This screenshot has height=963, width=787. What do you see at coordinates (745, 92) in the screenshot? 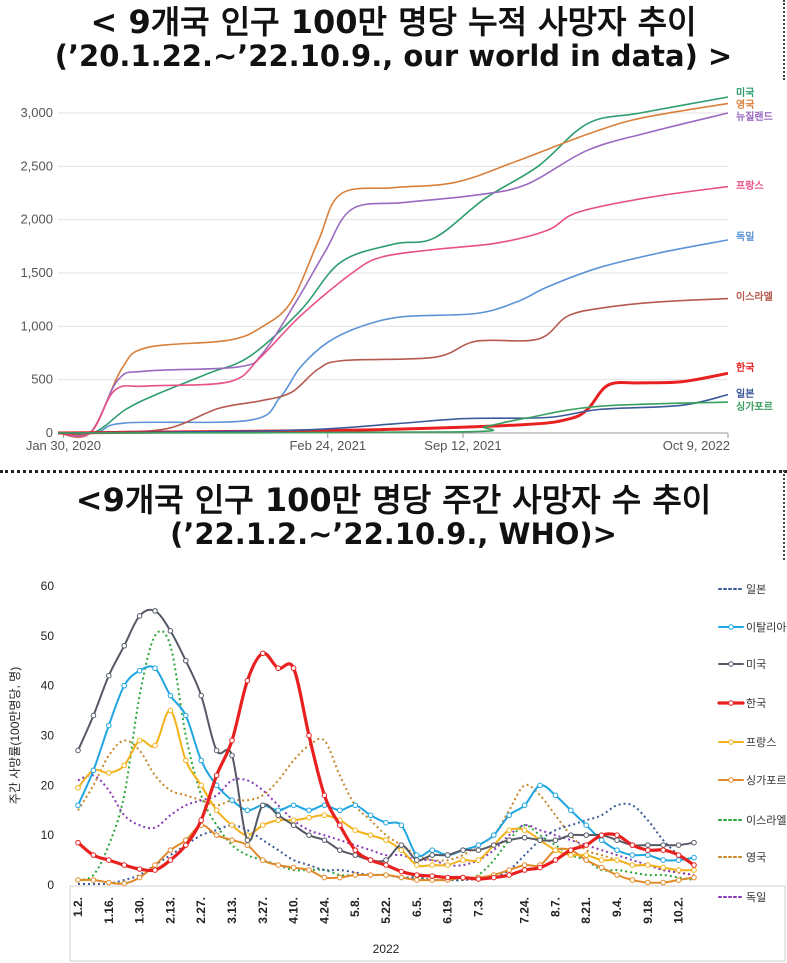
I see `series-label-미국: 미국` at bounding box center [745, 92].